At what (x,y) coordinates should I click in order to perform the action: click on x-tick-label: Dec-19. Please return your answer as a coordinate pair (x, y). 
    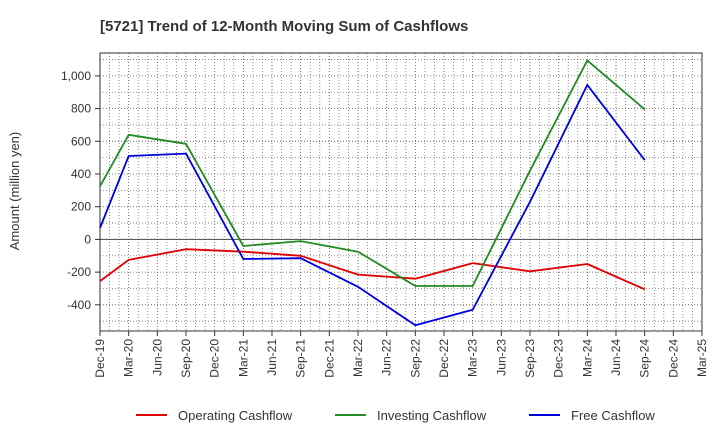
    Looking at the image, I should click on (100, 358).